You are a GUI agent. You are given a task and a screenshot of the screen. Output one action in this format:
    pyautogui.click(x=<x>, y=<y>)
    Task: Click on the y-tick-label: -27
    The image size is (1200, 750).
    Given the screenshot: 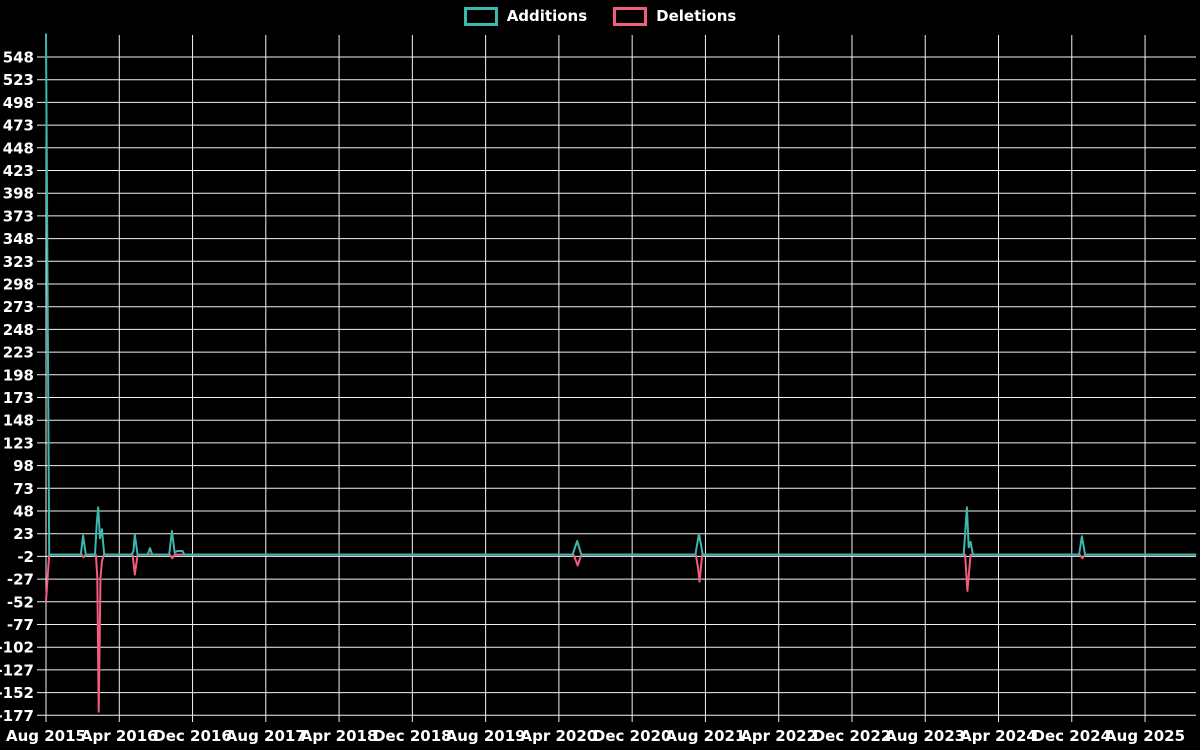 What is the action you would take?
    pyautogui.click(x=20, y=580)
    